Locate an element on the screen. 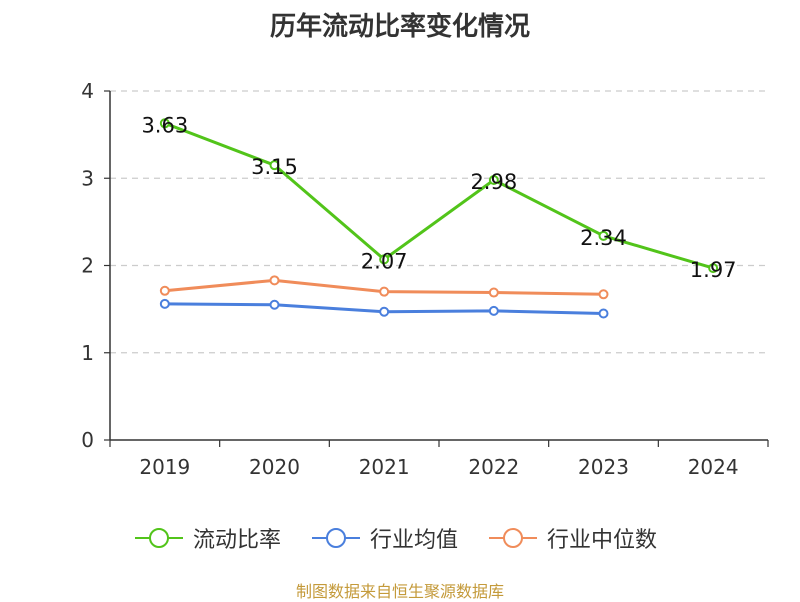  x-tick-label: 2021 is located at coordinates (384, 467).